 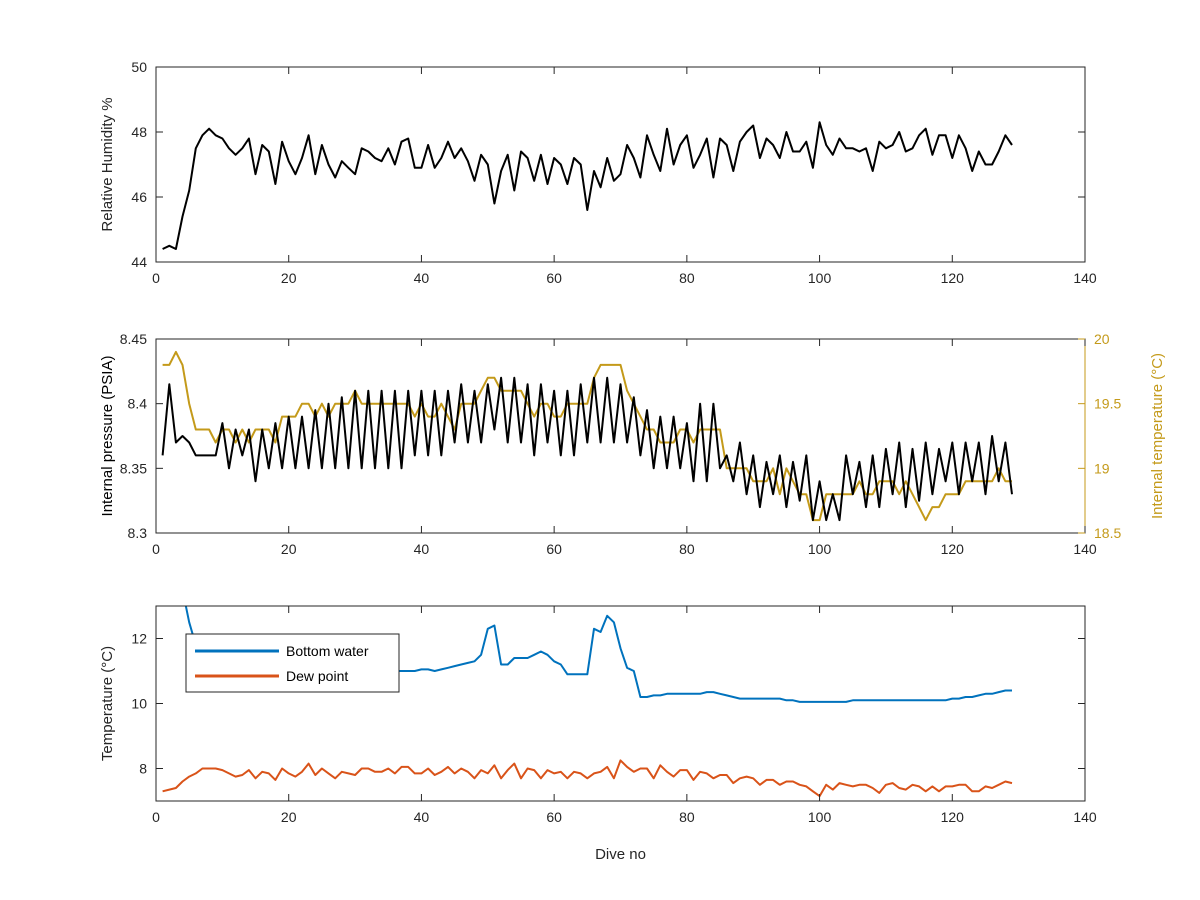 I want to click on y-axis-label: Temperature (°C), so click(x=107, y=703).